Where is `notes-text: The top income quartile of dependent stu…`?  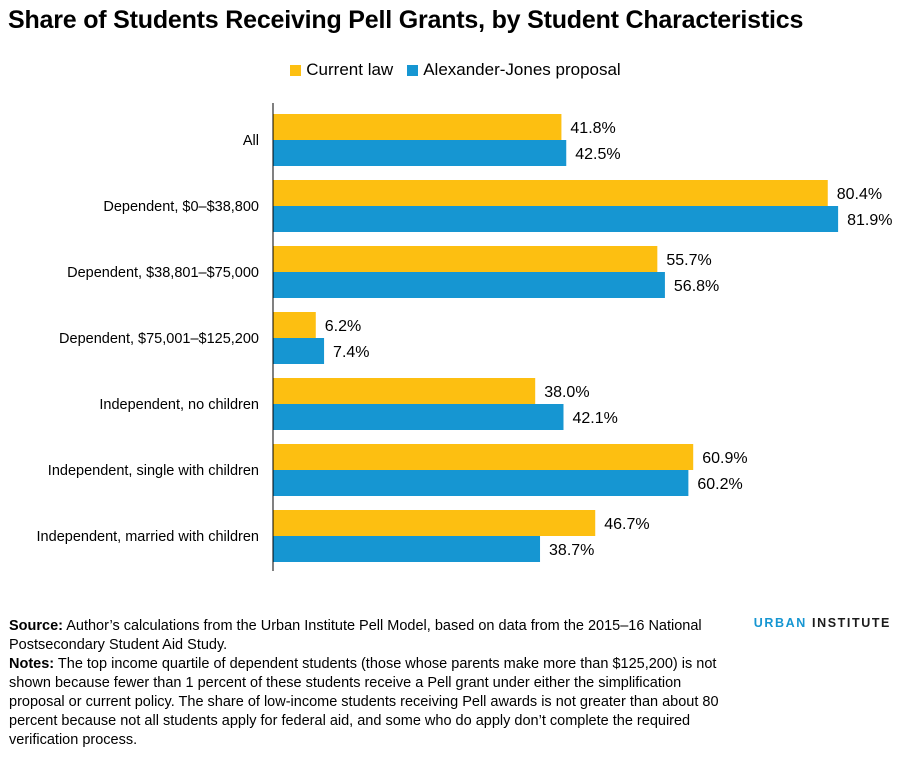
notes-text: The top income quartile of dependent stu… is located at coordinates (364, 702).